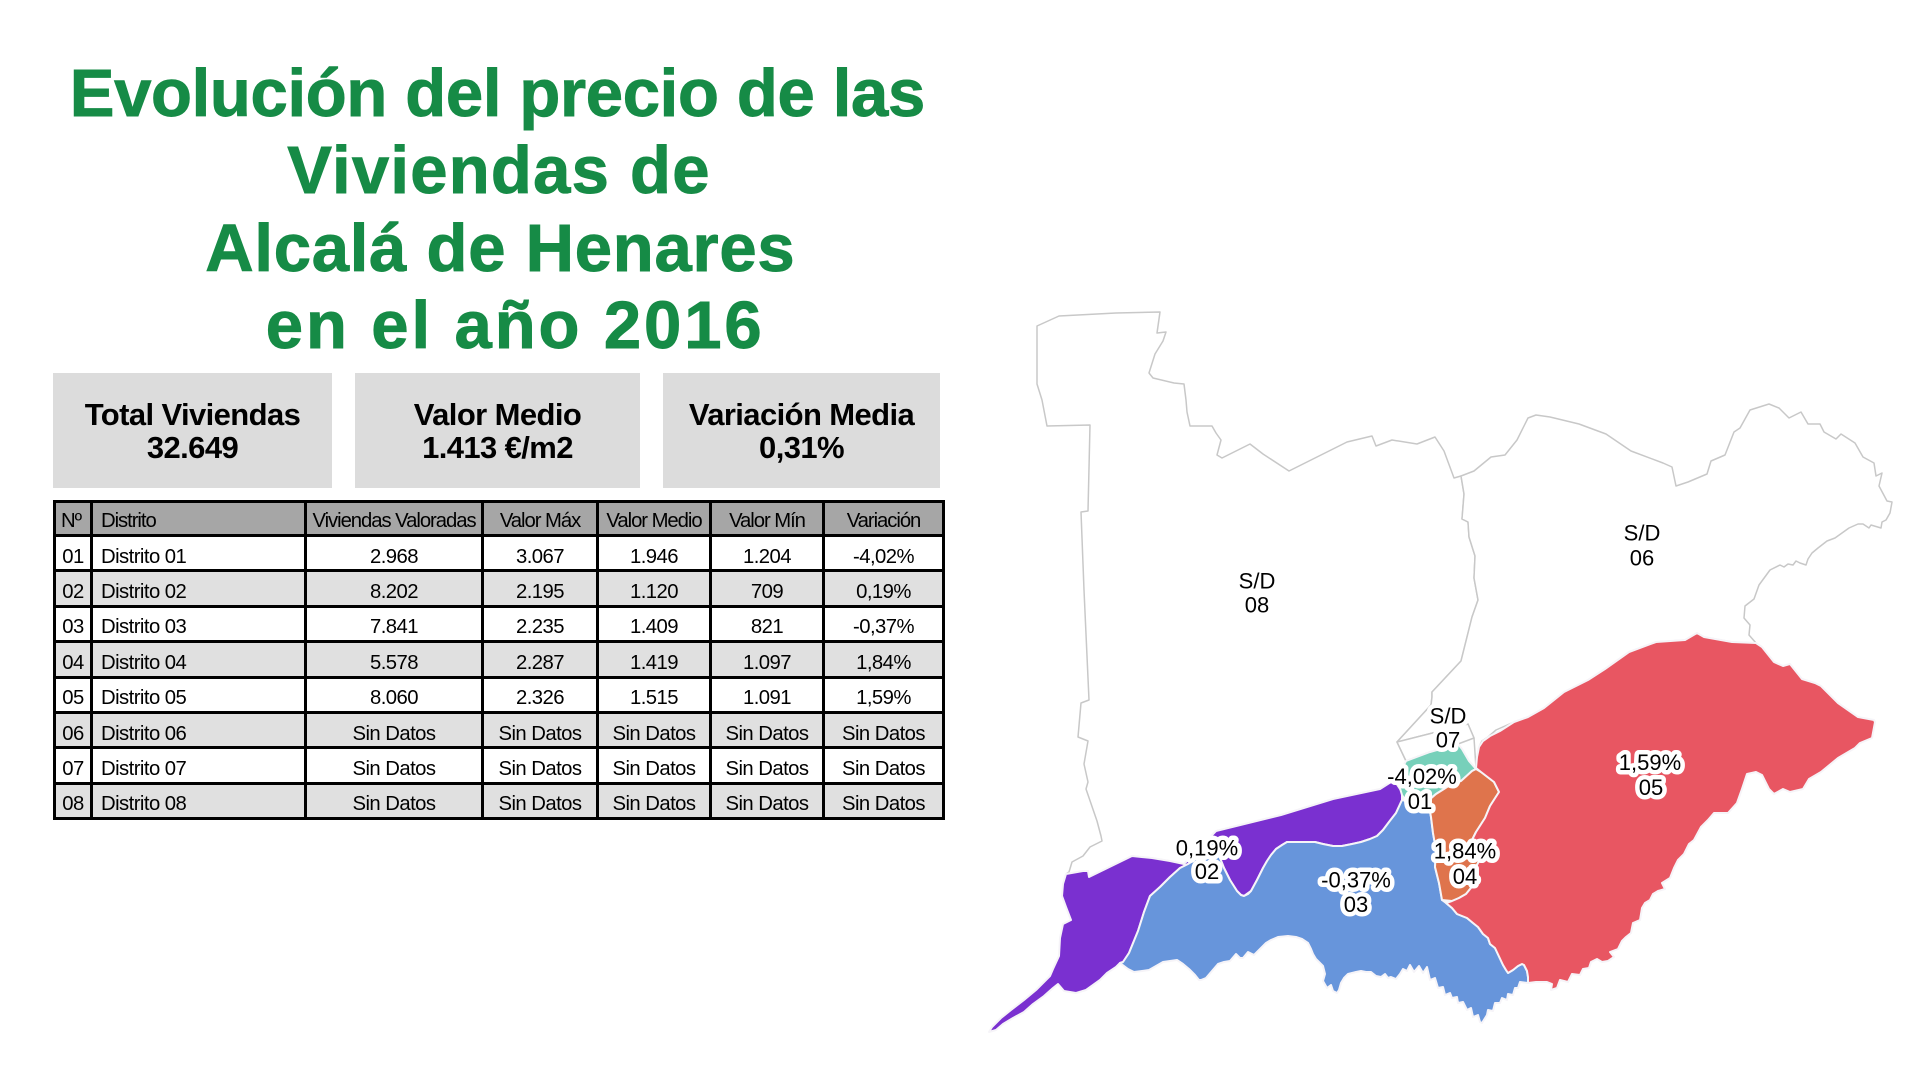 The height and width of the screenshot is (1080, 1920). I want to click on svg-text: 06, so click(1642, 558).